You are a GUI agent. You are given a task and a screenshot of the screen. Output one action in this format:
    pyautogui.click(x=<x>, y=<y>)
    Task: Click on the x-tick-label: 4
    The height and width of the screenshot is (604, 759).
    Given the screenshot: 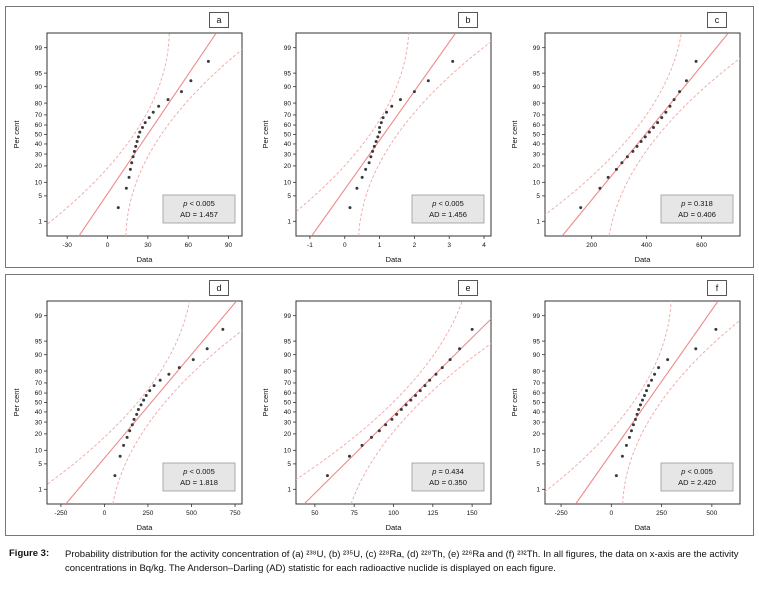 What is the action you would take?
    pyautogui.click(x=484, y=245)
    